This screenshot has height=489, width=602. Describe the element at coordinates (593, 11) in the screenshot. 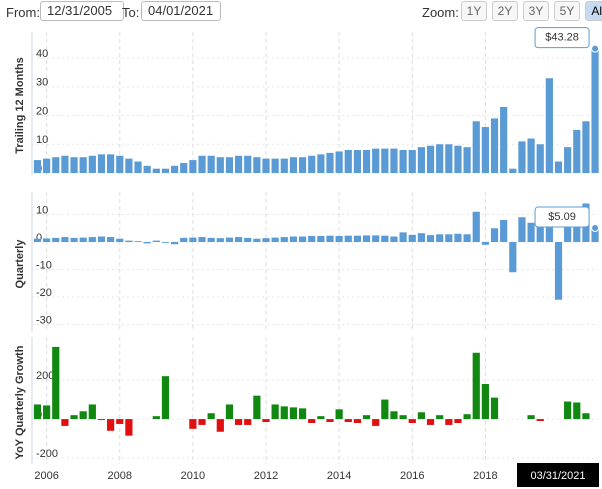

I see `zoom-button: All` at that location.